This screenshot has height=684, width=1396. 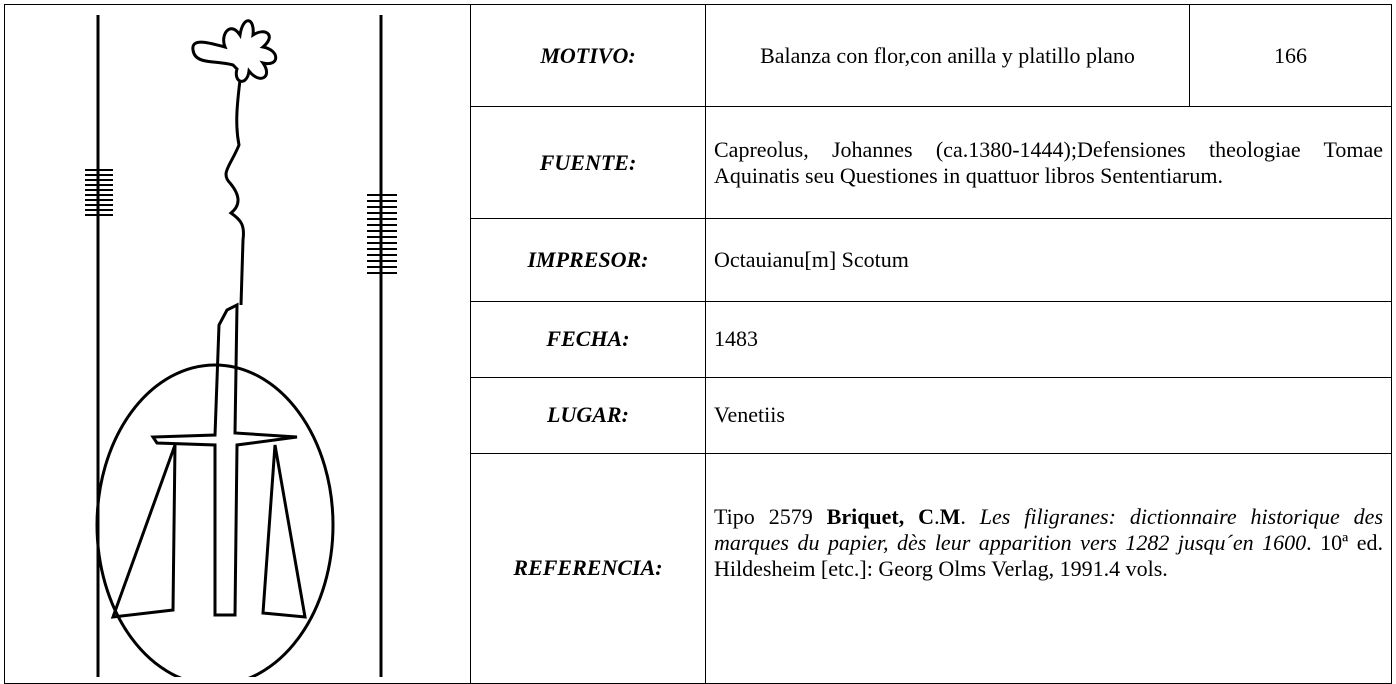 I want to click on field-value: Octauianu[m] Scotum, so click(x=1048, y=260).